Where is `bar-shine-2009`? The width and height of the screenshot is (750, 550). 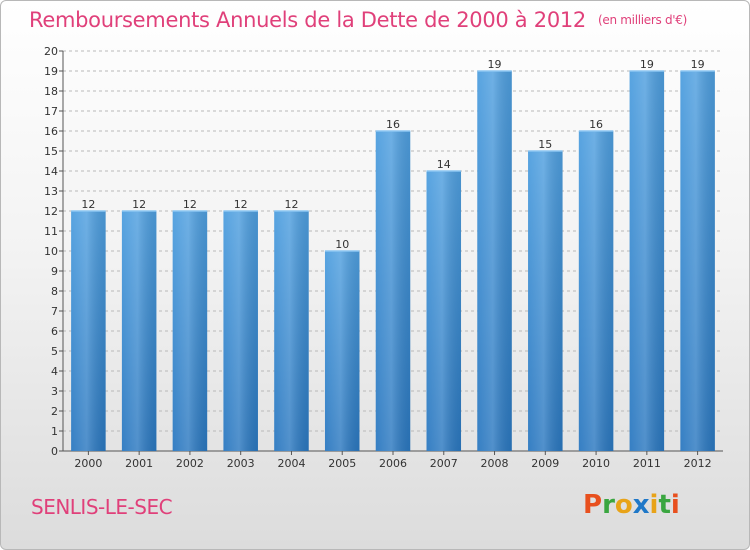
bar-shine-2009 is located at coordinates (545, 301).